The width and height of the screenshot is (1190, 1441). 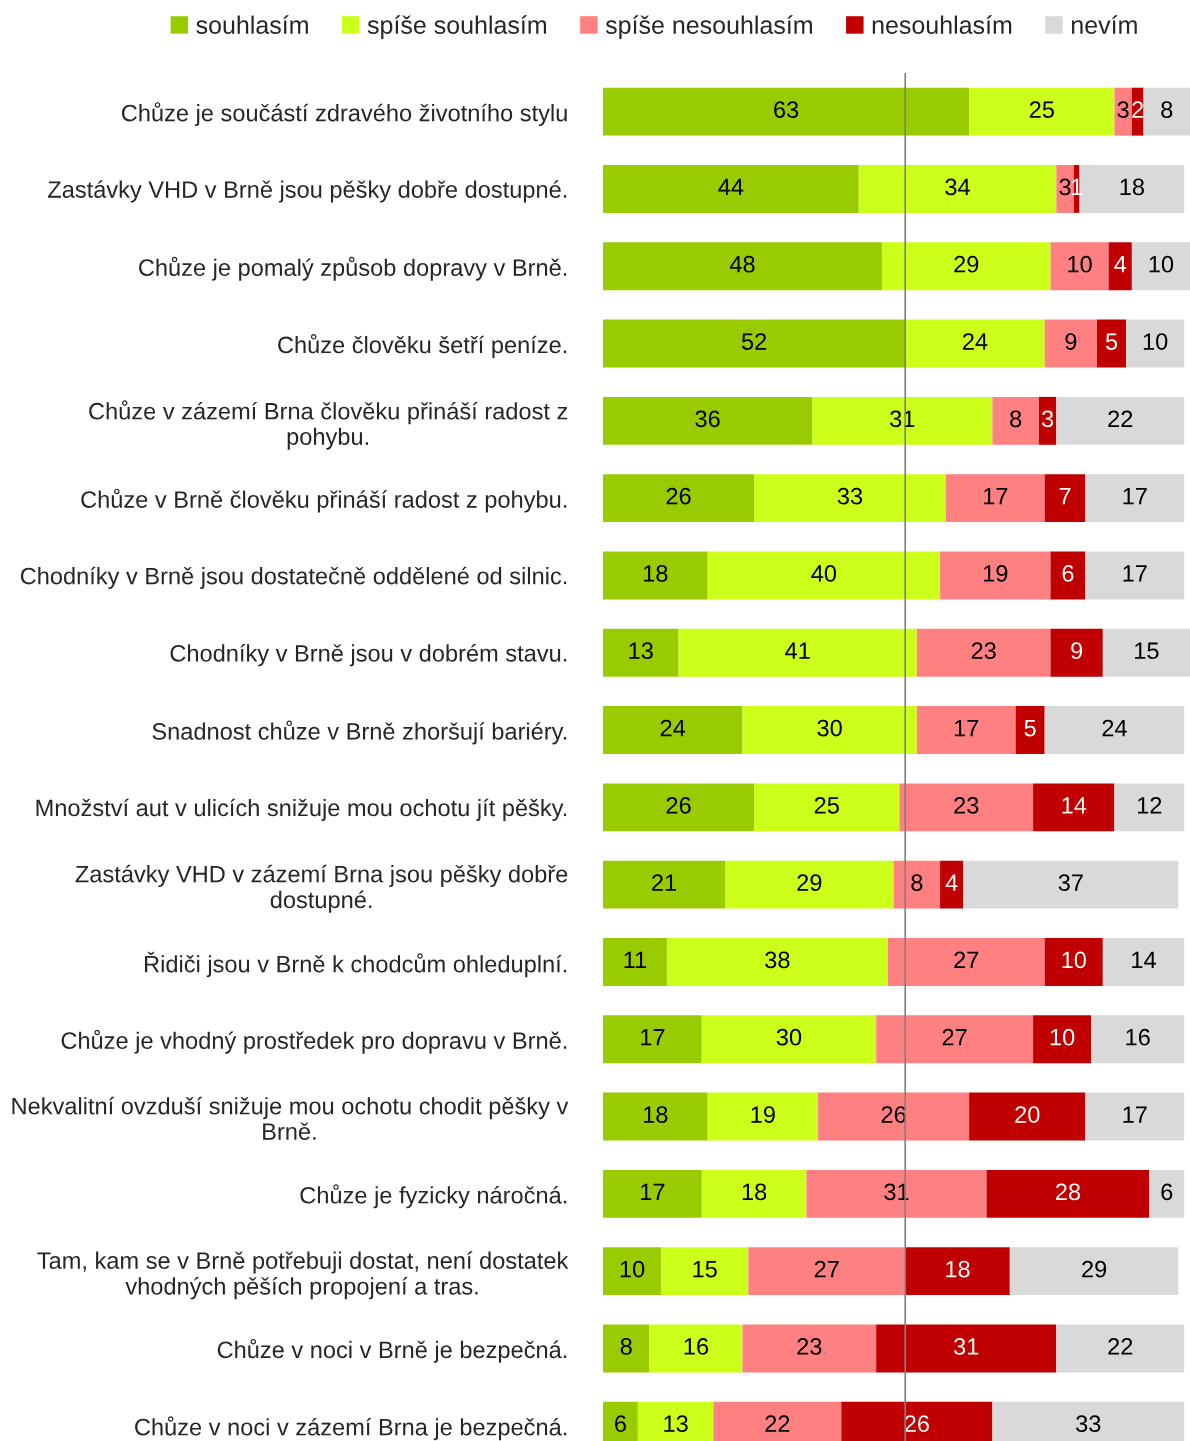 What do you see at coordinates (307, 191) in the screenshot?
I see `y-tick-label: Zastávky VHD v Brně jsou pěšky dobře dostupné.` at bounding box center [307, 191].